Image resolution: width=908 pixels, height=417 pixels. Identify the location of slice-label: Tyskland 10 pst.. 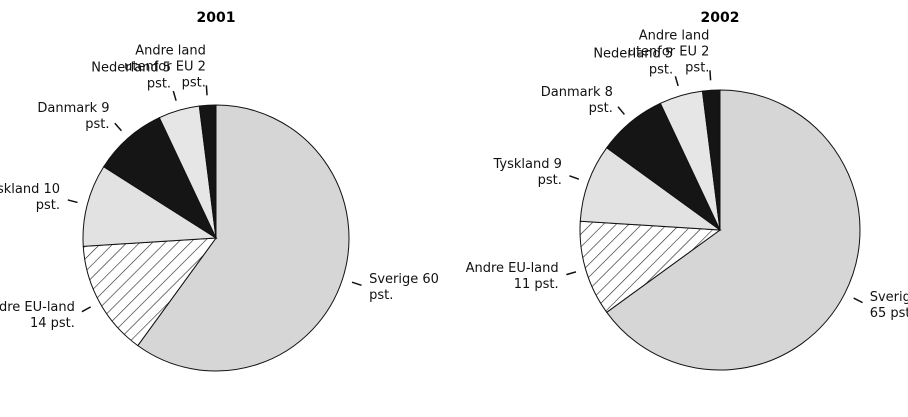
(30, 198).